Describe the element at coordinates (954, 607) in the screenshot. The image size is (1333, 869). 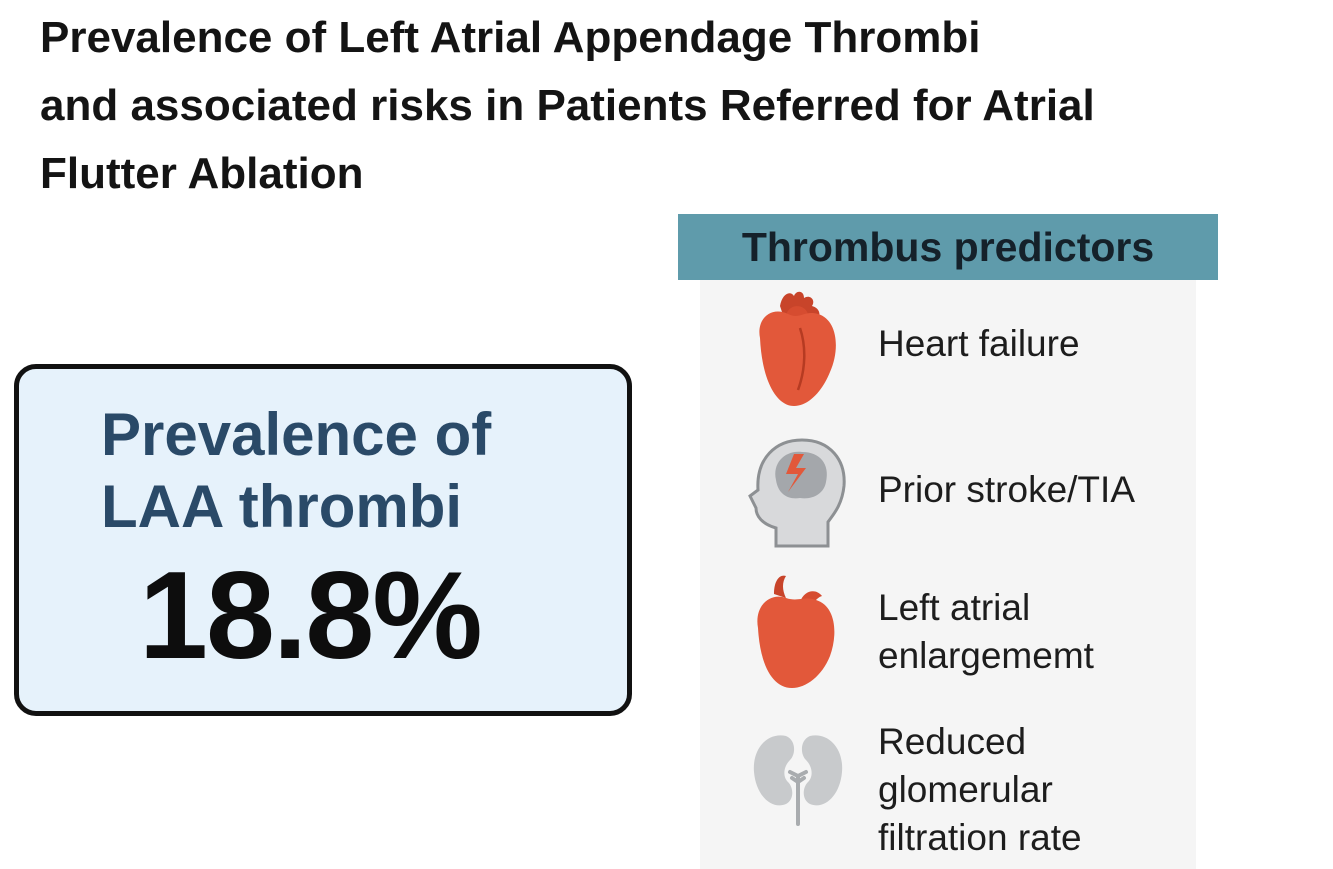
I see `predictor-line: Left atrial` at that location.